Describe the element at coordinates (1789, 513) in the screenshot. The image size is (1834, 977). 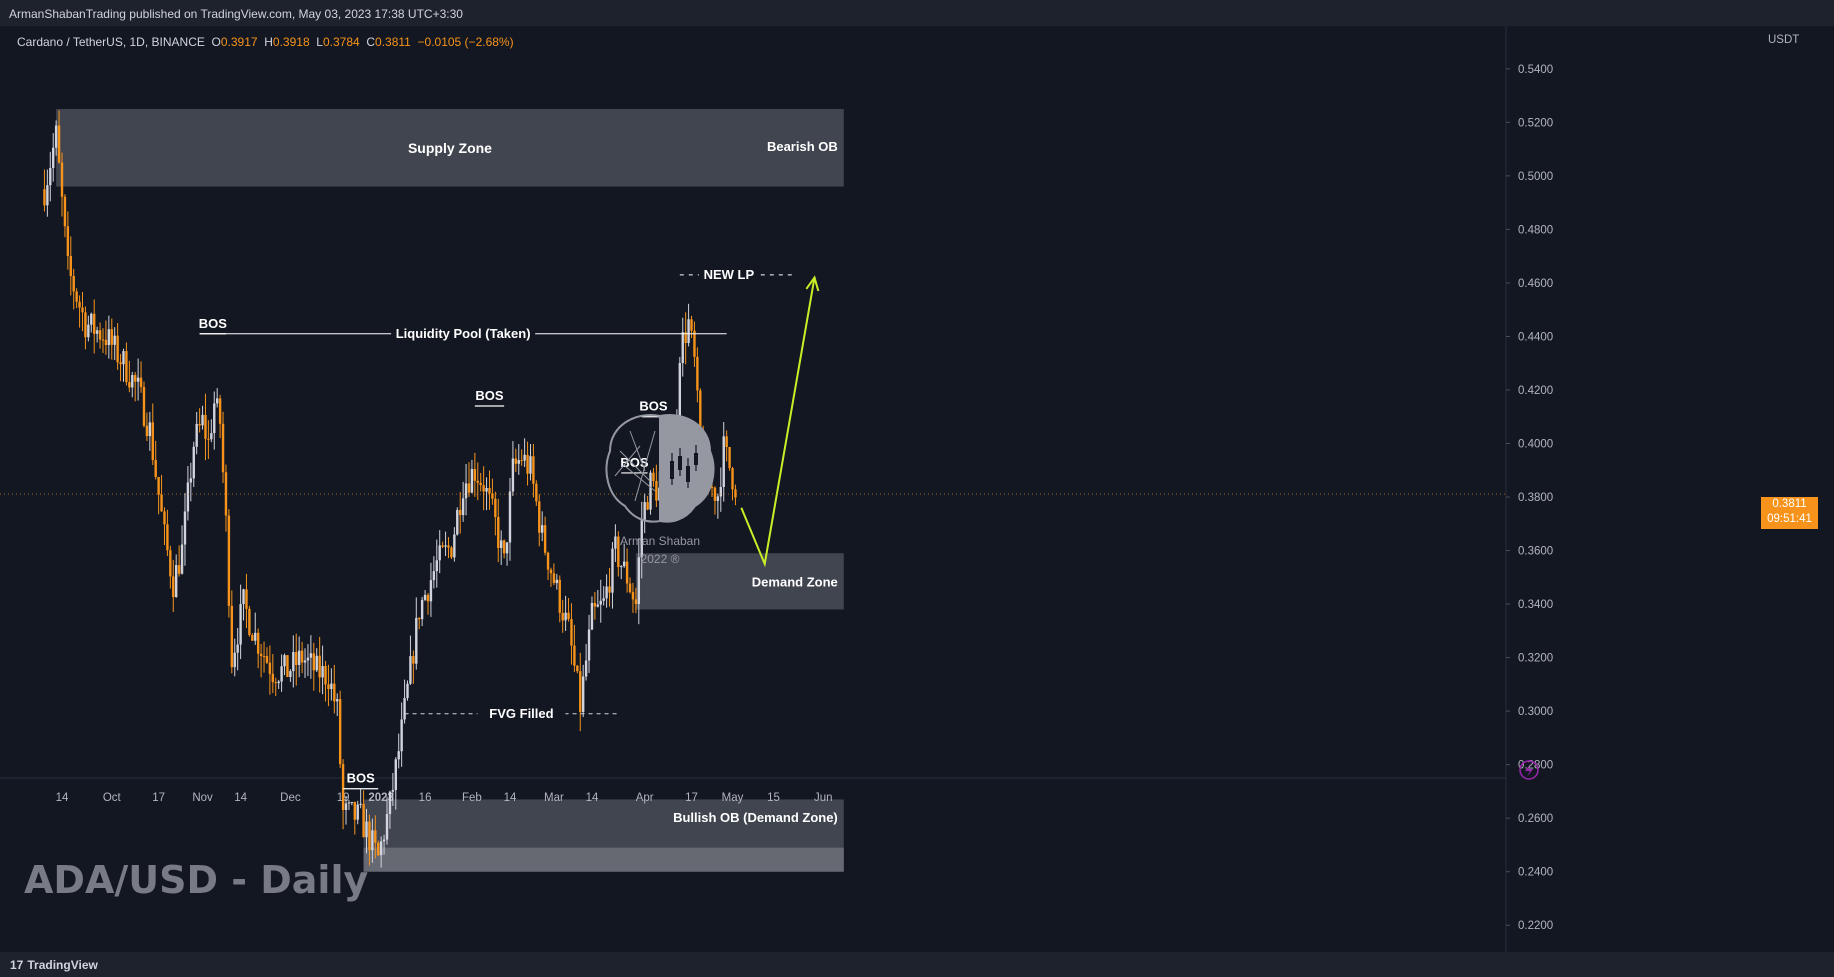
I see `last-price-tag: 0.3811 09:51:41` at that location.